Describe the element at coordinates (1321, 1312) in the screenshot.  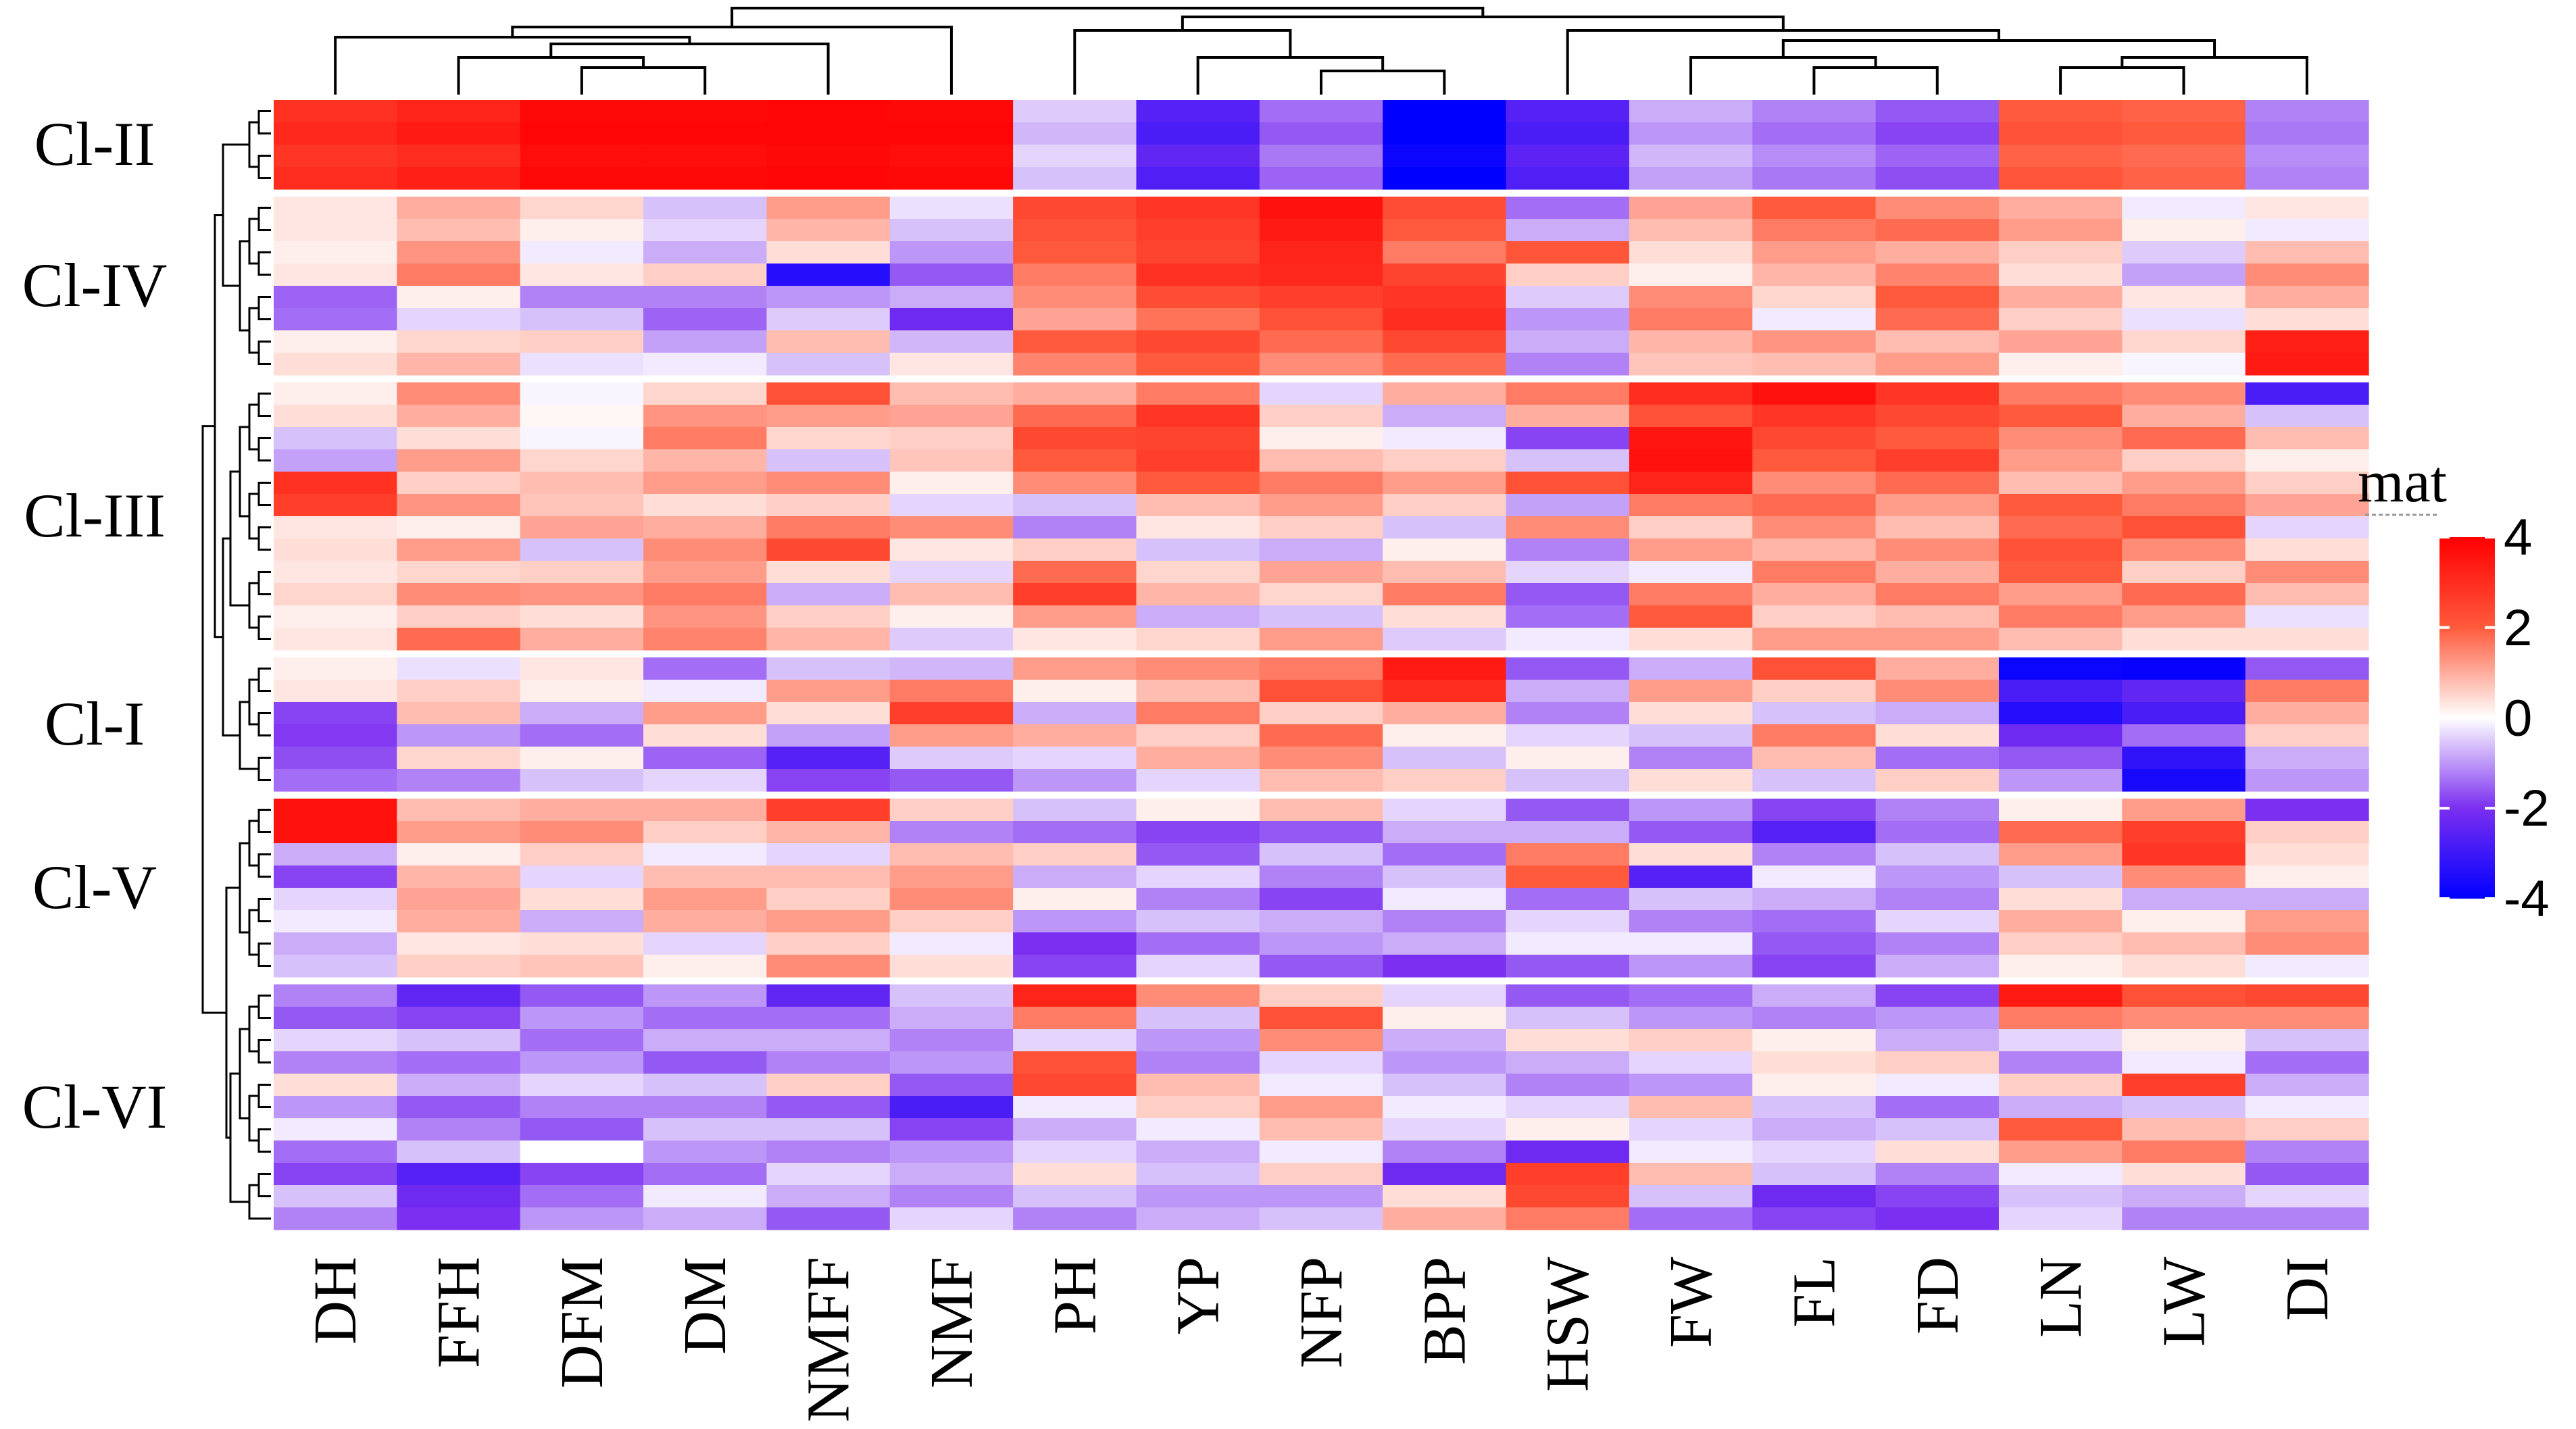
I see `column-label: NFP` at that location.